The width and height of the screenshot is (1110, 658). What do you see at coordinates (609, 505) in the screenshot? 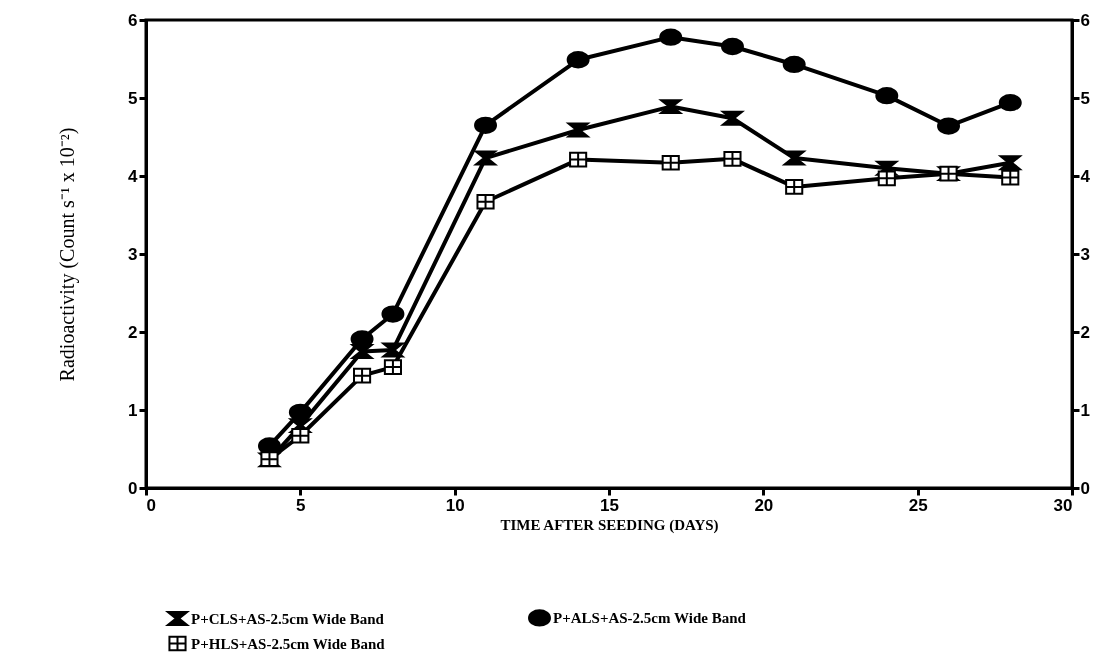
I see `x-tick-label: 15` at bounding box center [609, 505].